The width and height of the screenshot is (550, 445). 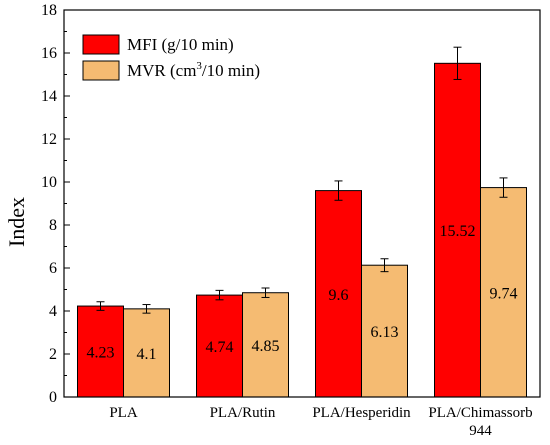 I want to click on data-label-s1-c3: 9.74, so click(x=504, y=293).